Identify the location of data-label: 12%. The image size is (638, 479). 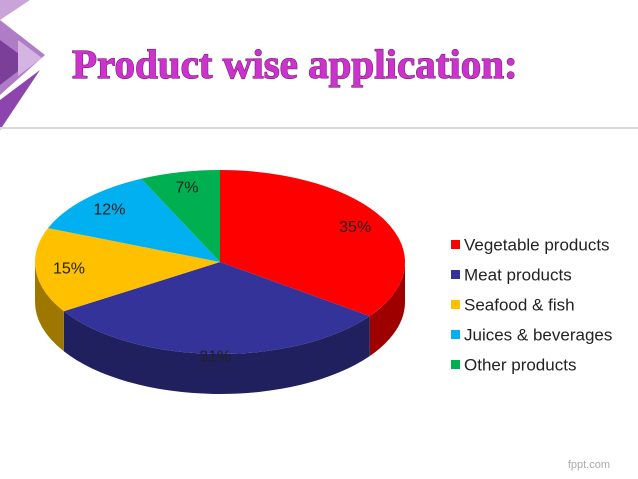
(109, 210).